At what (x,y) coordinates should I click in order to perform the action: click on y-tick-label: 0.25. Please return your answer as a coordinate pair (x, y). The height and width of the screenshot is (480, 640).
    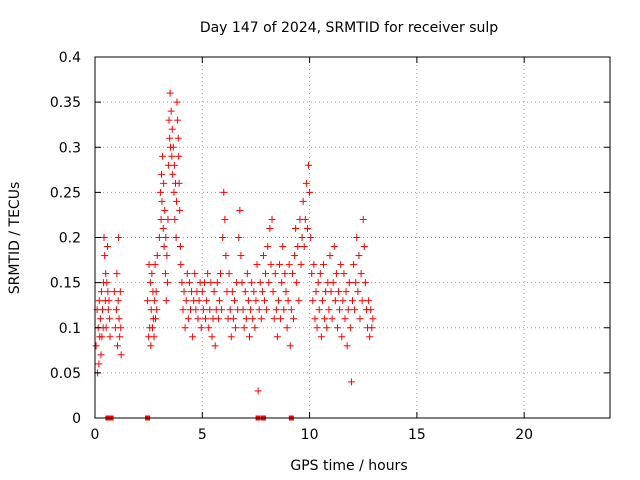
    Looking at the image, I should click on (65, 193).